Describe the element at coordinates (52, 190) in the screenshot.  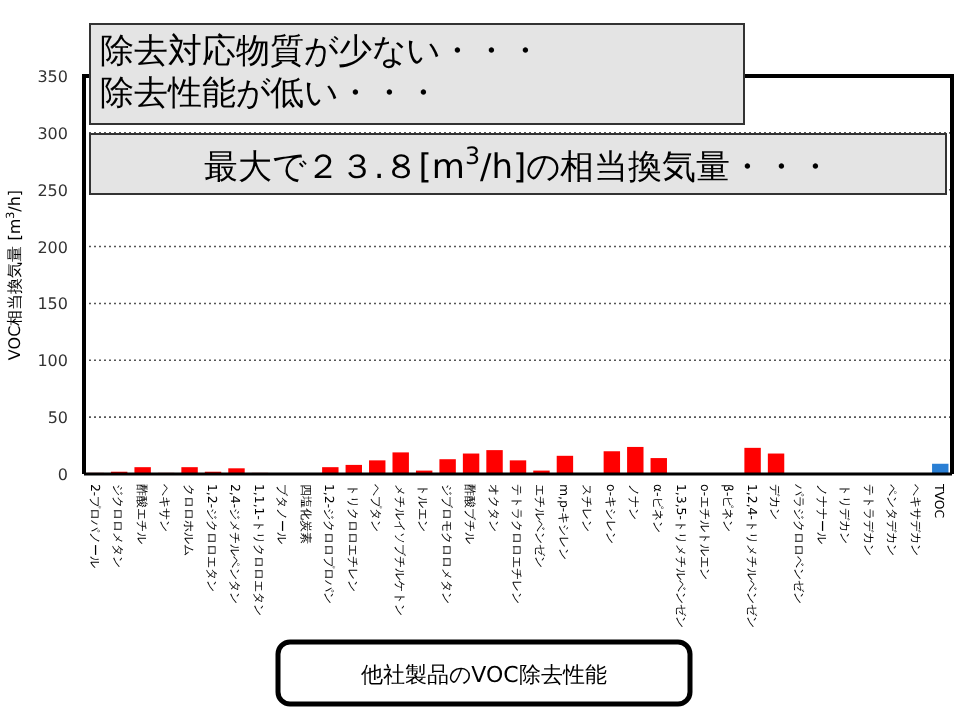
I see `y-tick-label: 250` at that location.